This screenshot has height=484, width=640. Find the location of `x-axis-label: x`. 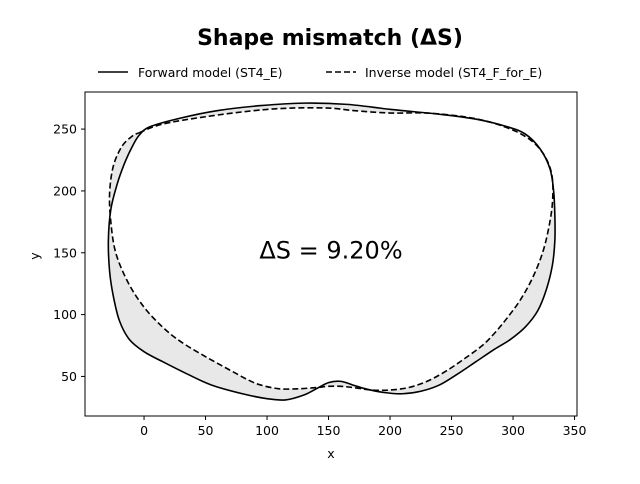

x-axis-label: x is located at coordinates (330, 453).